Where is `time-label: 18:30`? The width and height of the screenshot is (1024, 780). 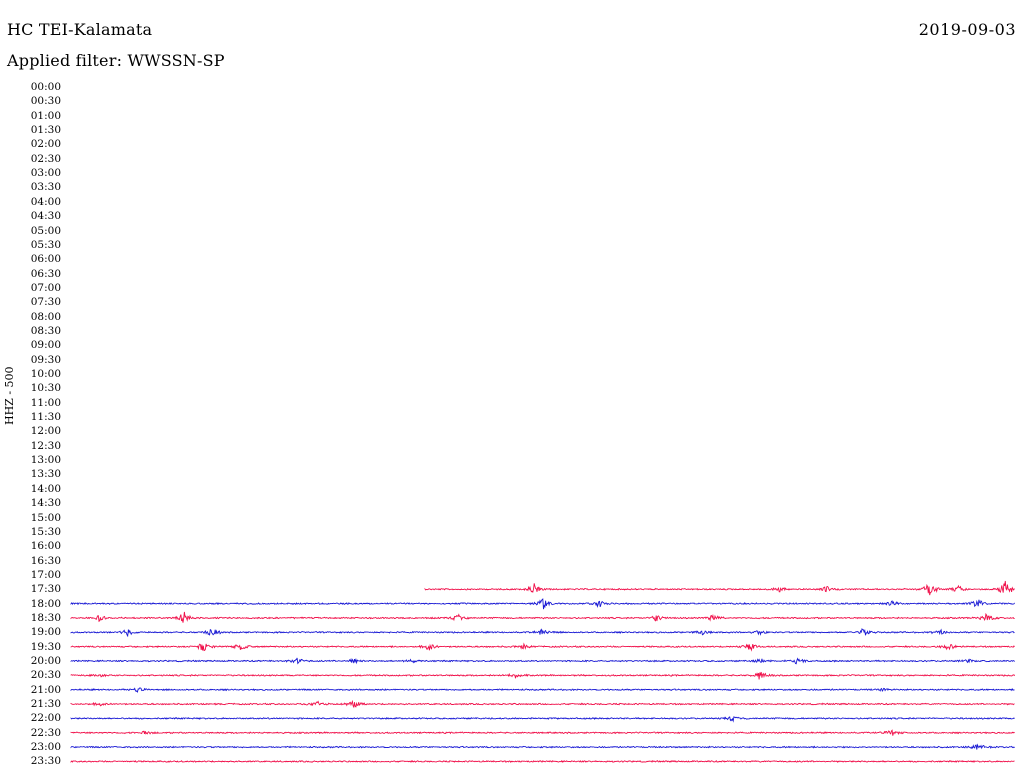
time-label: 18:30 is located at coordinates (45, 617).